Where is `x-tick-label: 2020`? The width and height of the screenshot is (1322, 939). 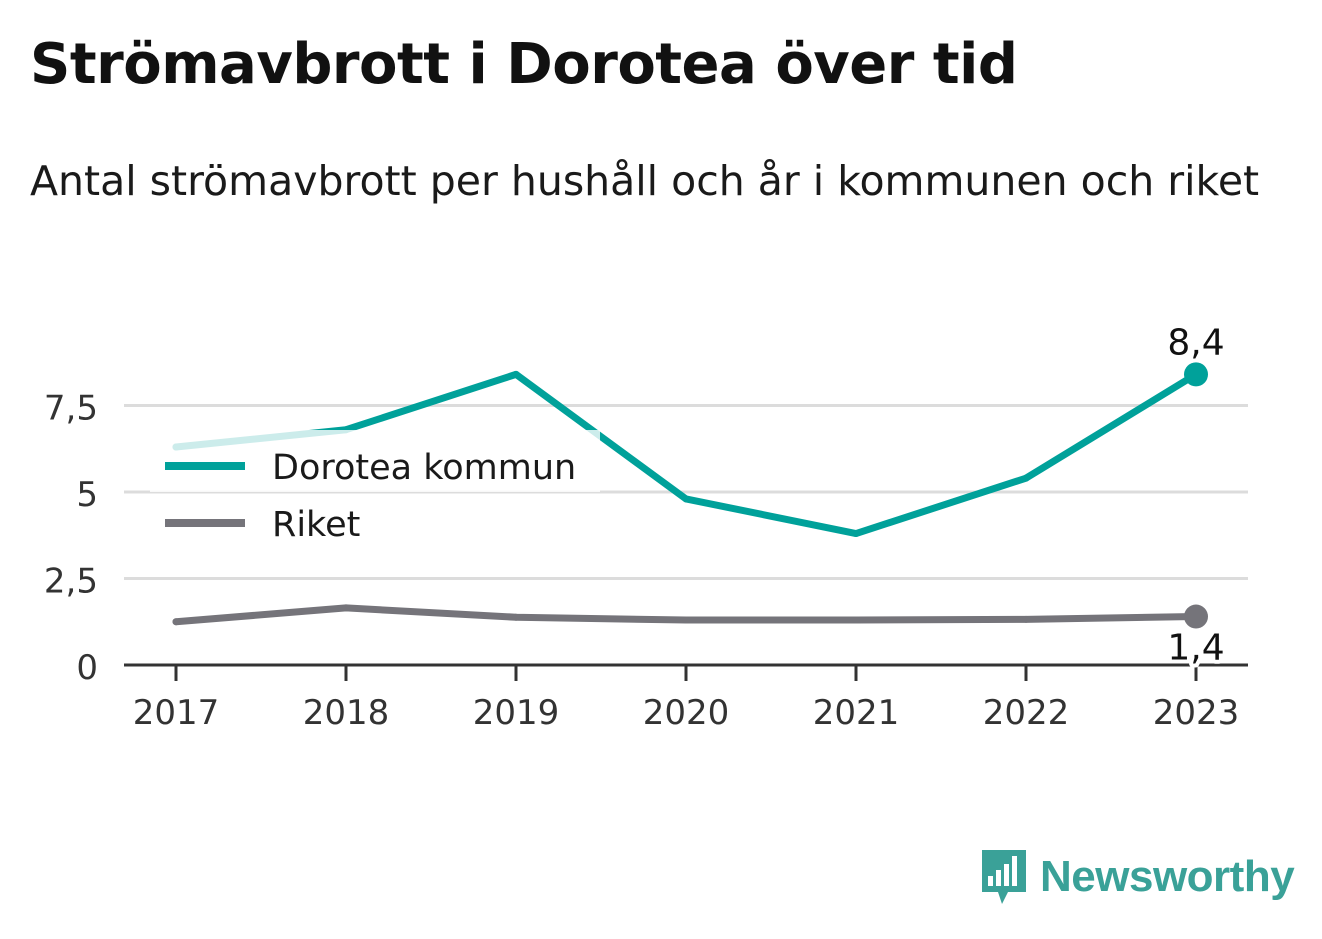
x-tick-label: 2020 is located at coordinates (686, 713).